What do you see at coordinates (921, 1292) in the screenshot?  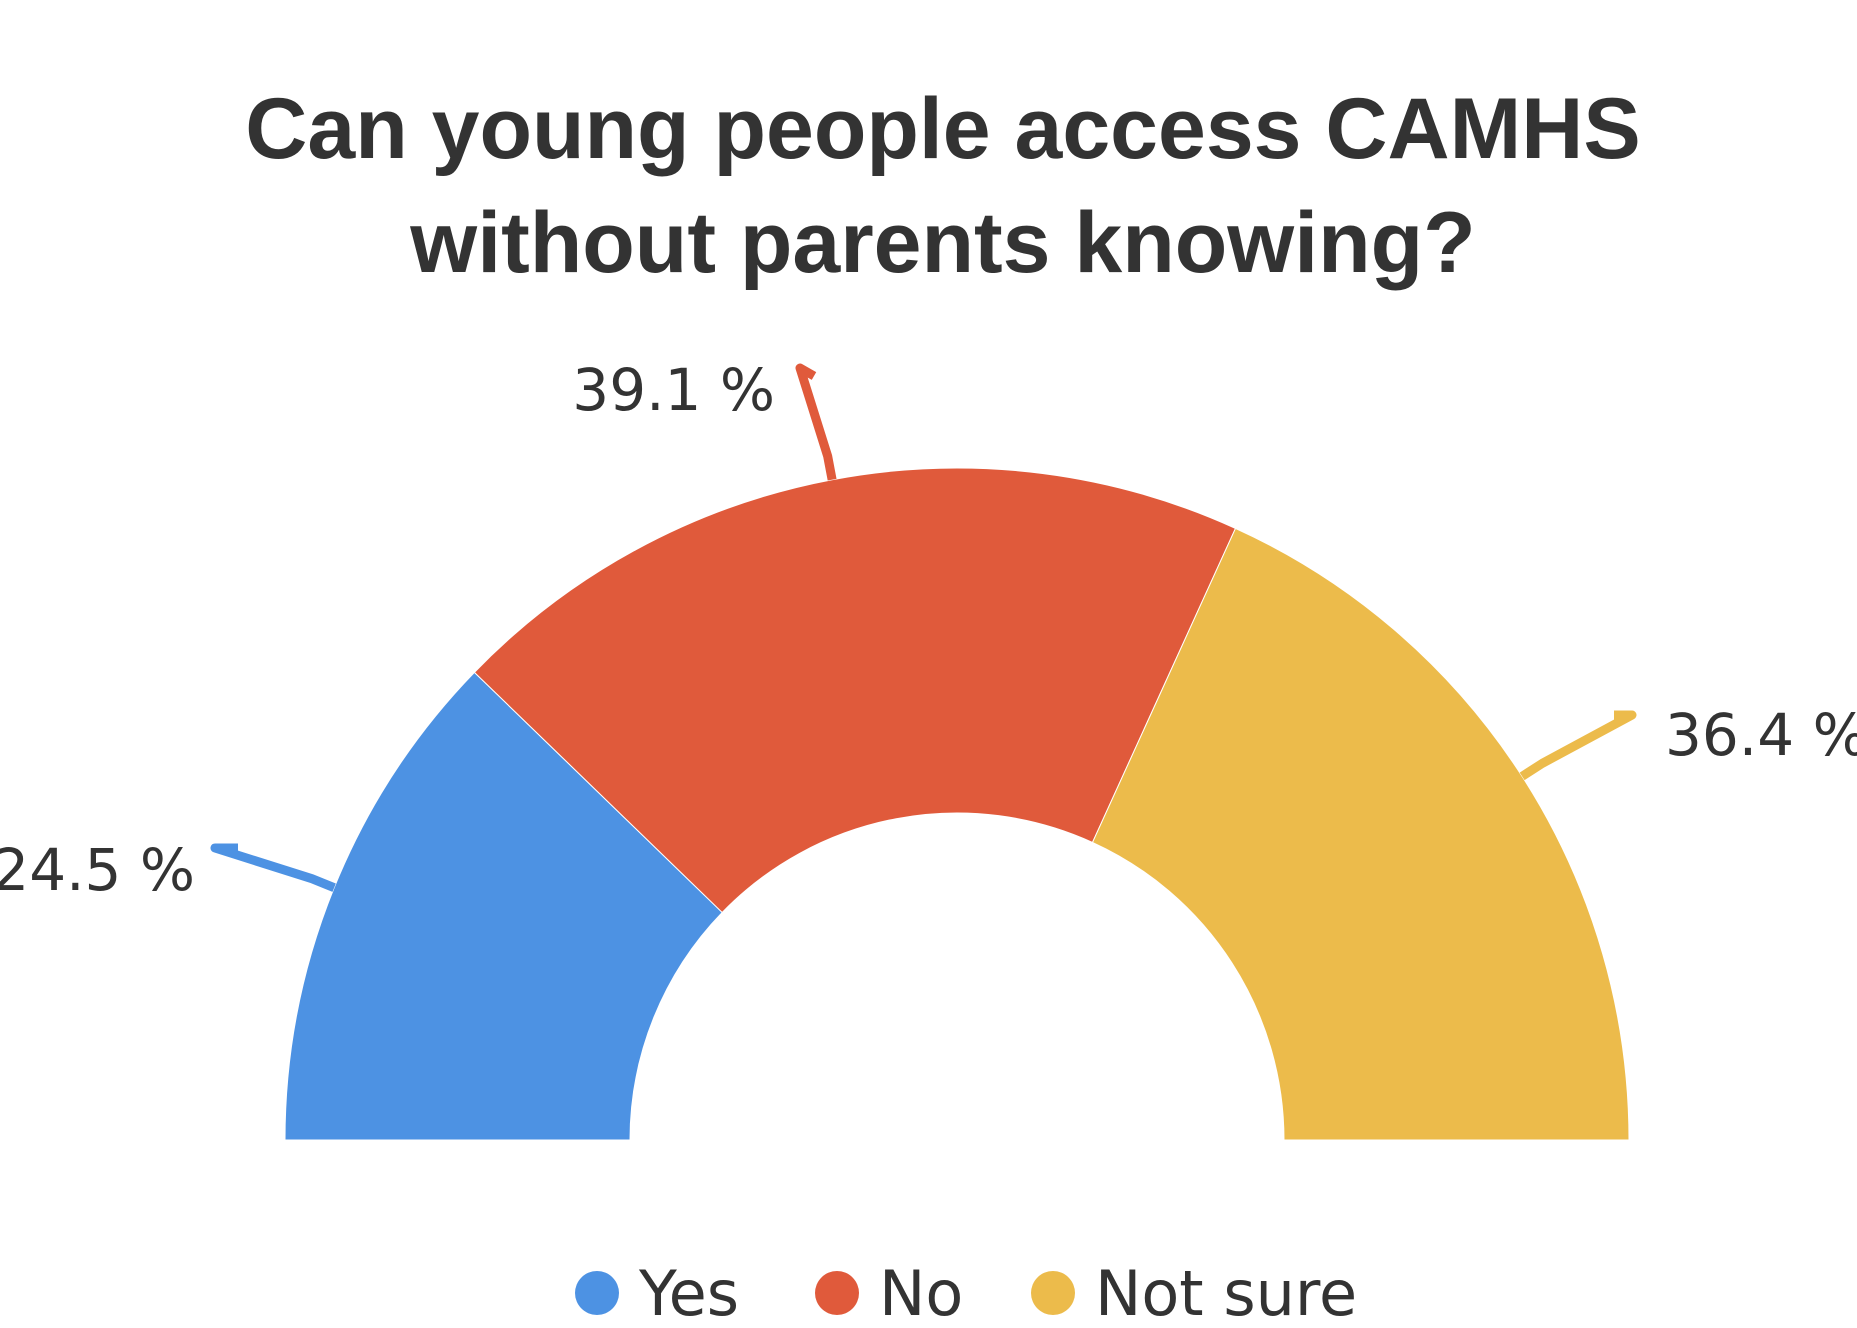 I see `legend-label-no: No` at bounding box center [921, 1292].